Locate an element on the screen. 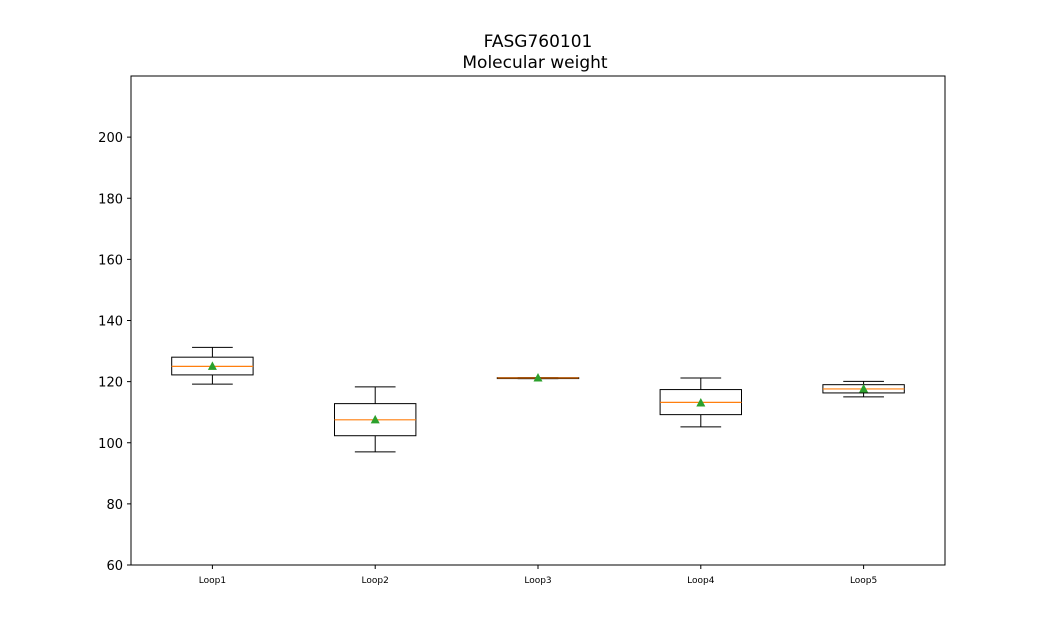  y-tick-label: 180 is located at coordinates (110, 199).